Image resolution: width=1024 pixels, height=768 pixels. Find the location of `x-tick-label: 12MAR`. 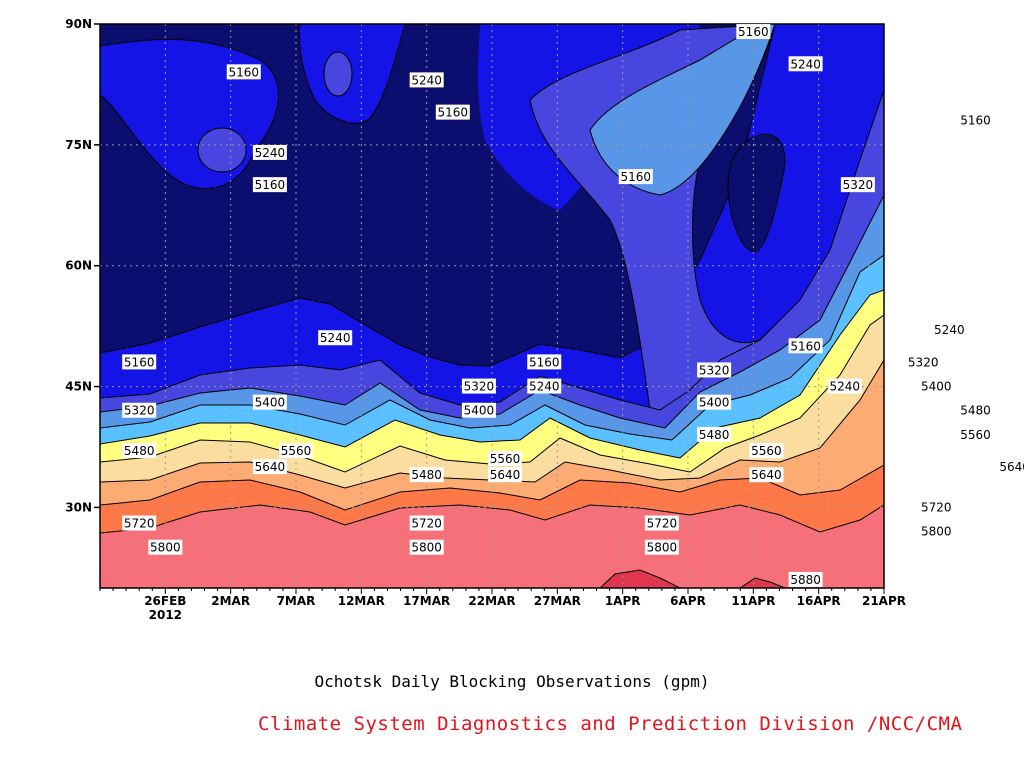

x-tick-label: 12MAR is located at coordinates (361, 601).